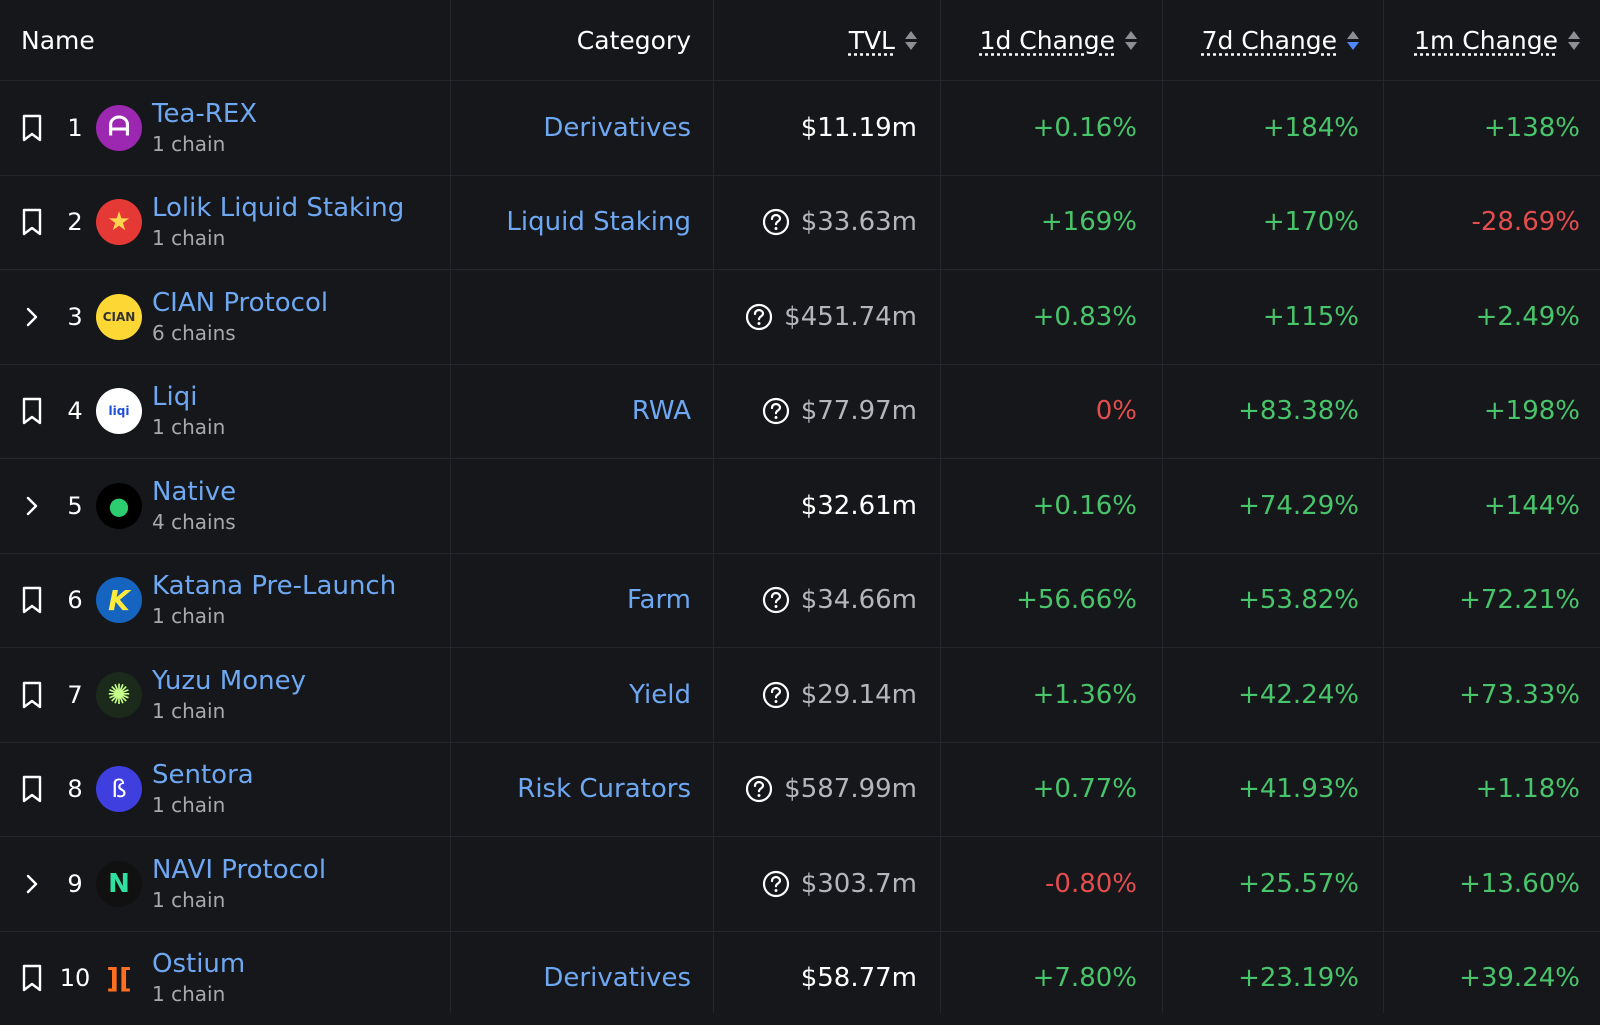 This screenshot has width=1600, height=1025. Describe the element at coordinates (814, 411) in the screenshot. I see `tvl-cell: $77.97m` at that location.